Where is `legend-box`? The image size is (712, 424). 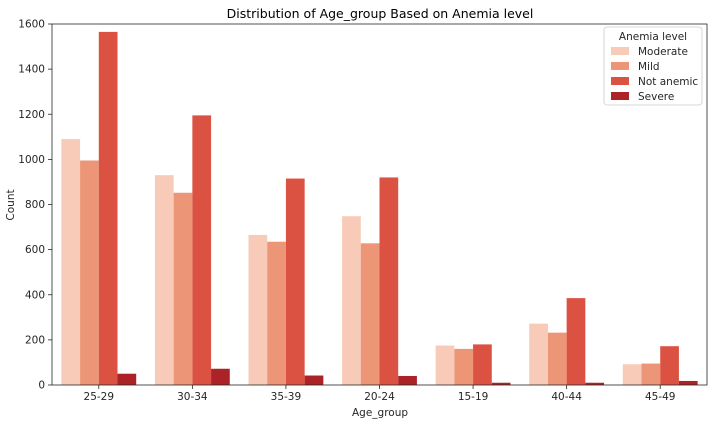 legend-box is located at coordinates (653, 66).